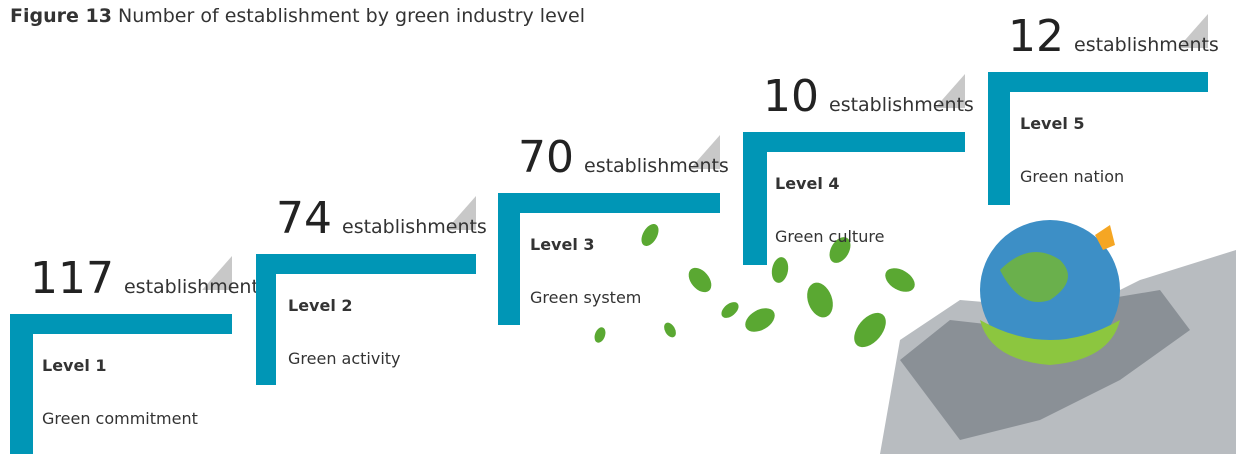 This screenshot has width=1236, height=454. What do you see at coordinates (1072, 176) in the screenshot?
I see `step-name: Green nation` at bounding box center [1072, 176].